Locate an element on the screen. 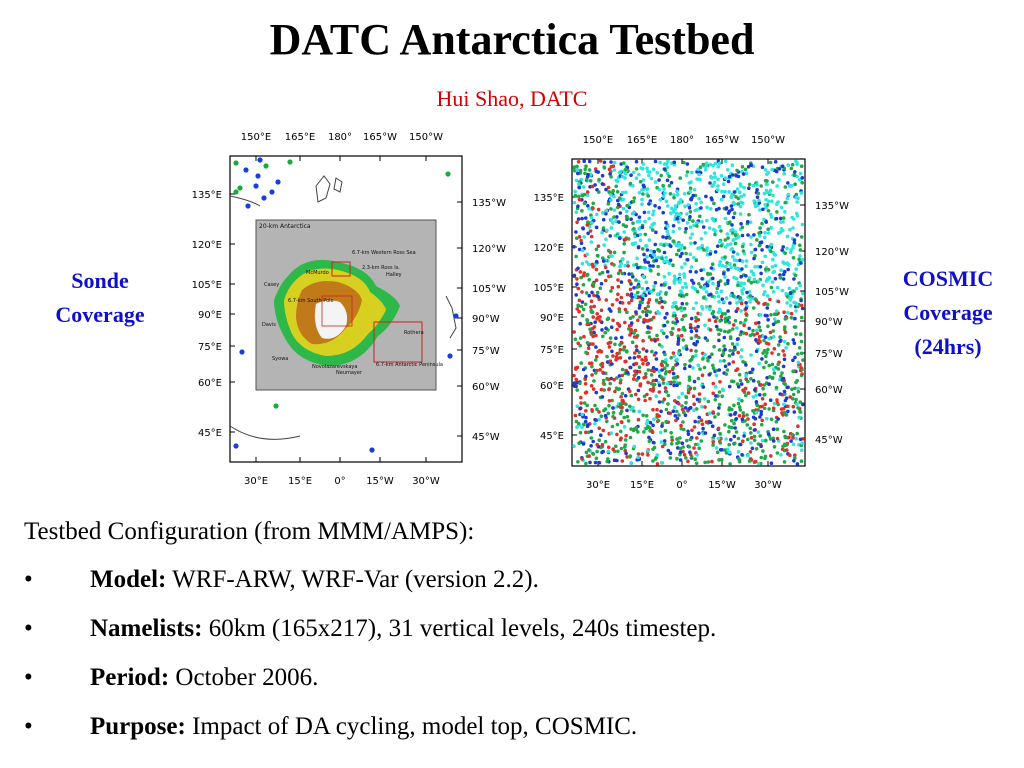  tick-label: 135°W is located at coordinates (489, 203).